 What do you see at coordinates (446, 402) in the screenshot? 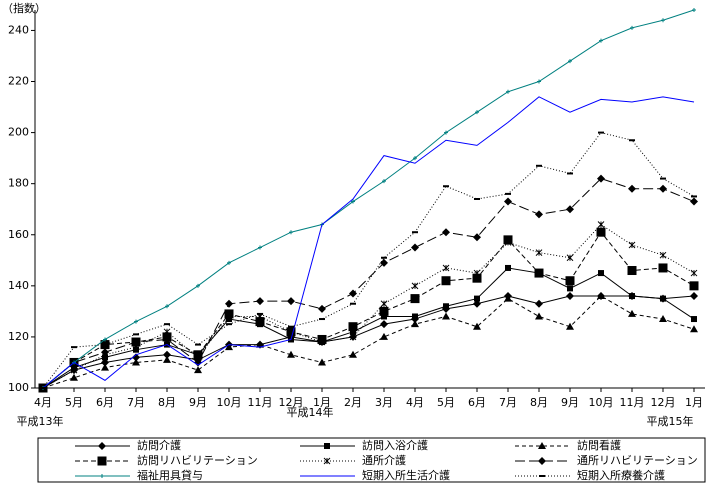
I see `x-tick-label: 5月` at bounding box center [446, 402].